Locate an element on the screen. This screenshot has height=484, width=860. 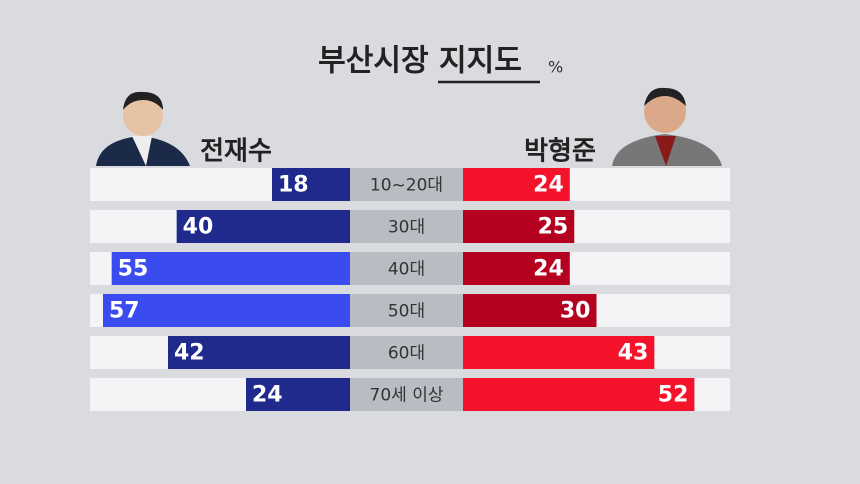
value-label: 40 is located at coordinates (198, 227).